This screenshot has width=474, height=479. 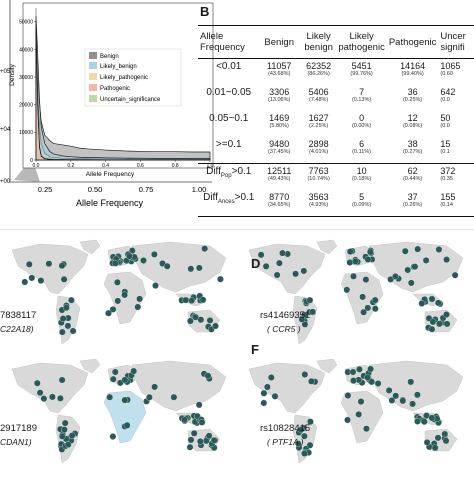 What do you see at coordinates (284, 329) in the screenshot?
I see `gene-label: ( CCR5 )` at bounding box center [284, 329].